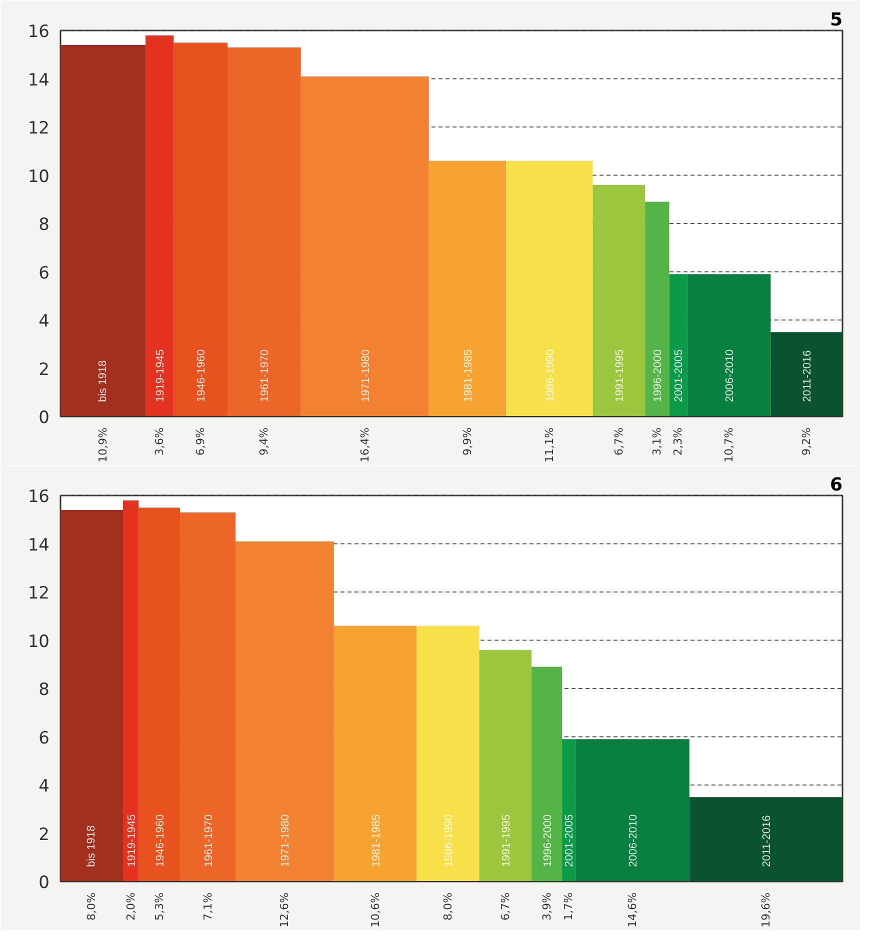  I want to click on text: 9,2%, so click(807, 441).